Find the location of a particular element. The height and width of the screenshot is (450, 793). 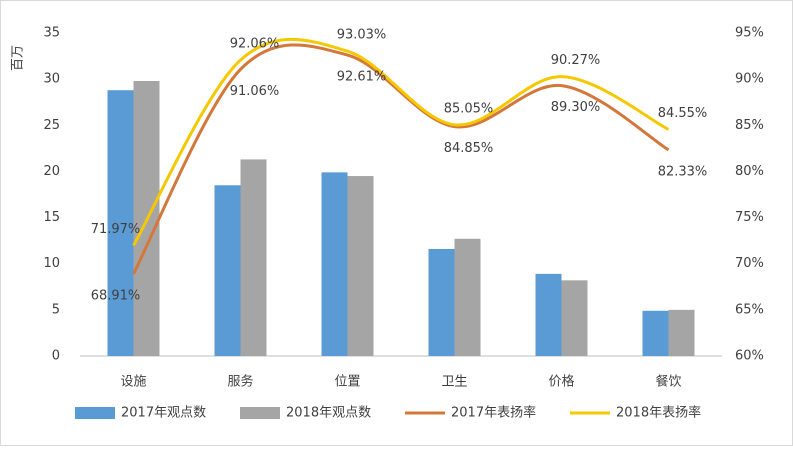

y2-tick-label: 90% is located at coordinates (749, 79).